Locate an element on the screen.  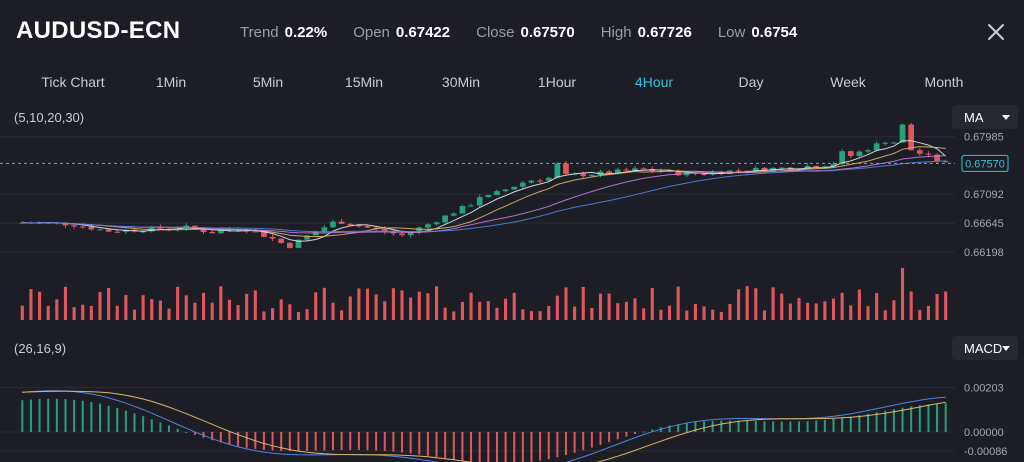
stat-trend: Trend 0.22% is located at coordinates (283, 34).